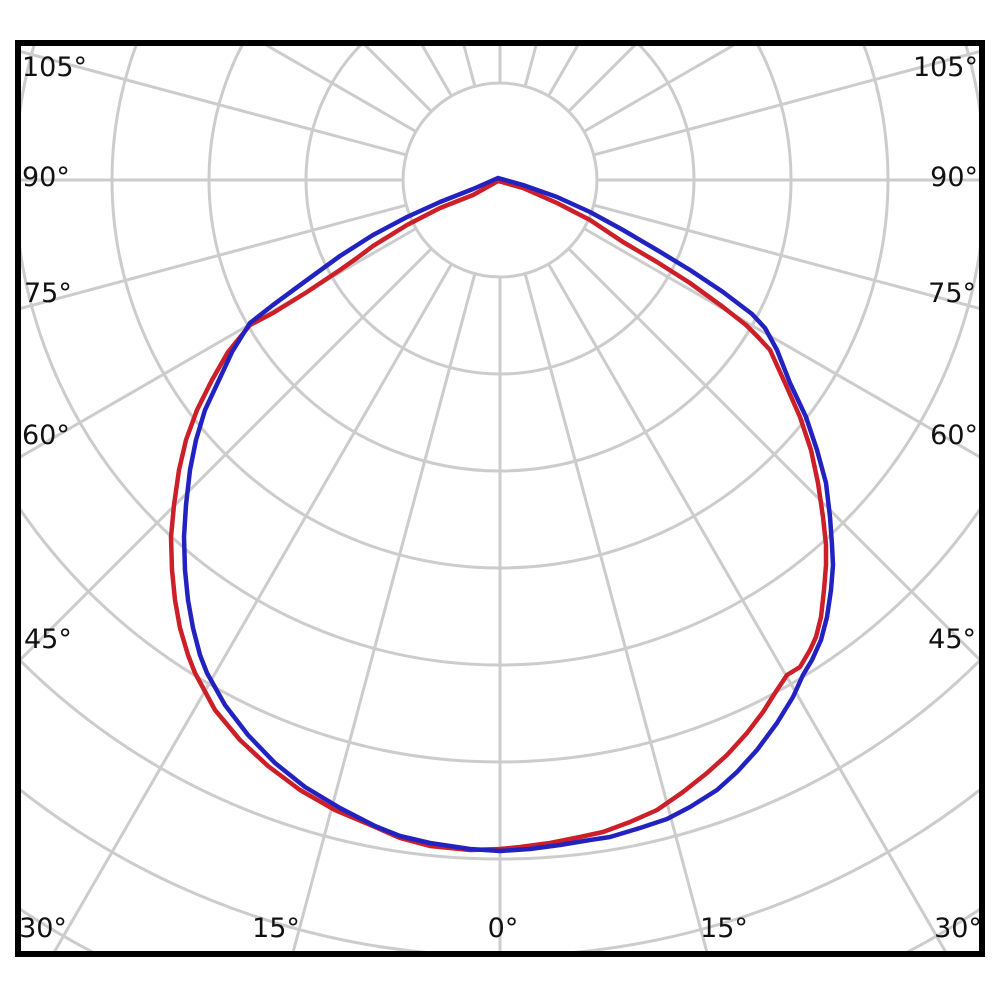  I want to click on angle-labels-left: 105° 90° 75° 60° 45°, so click(54, 353).